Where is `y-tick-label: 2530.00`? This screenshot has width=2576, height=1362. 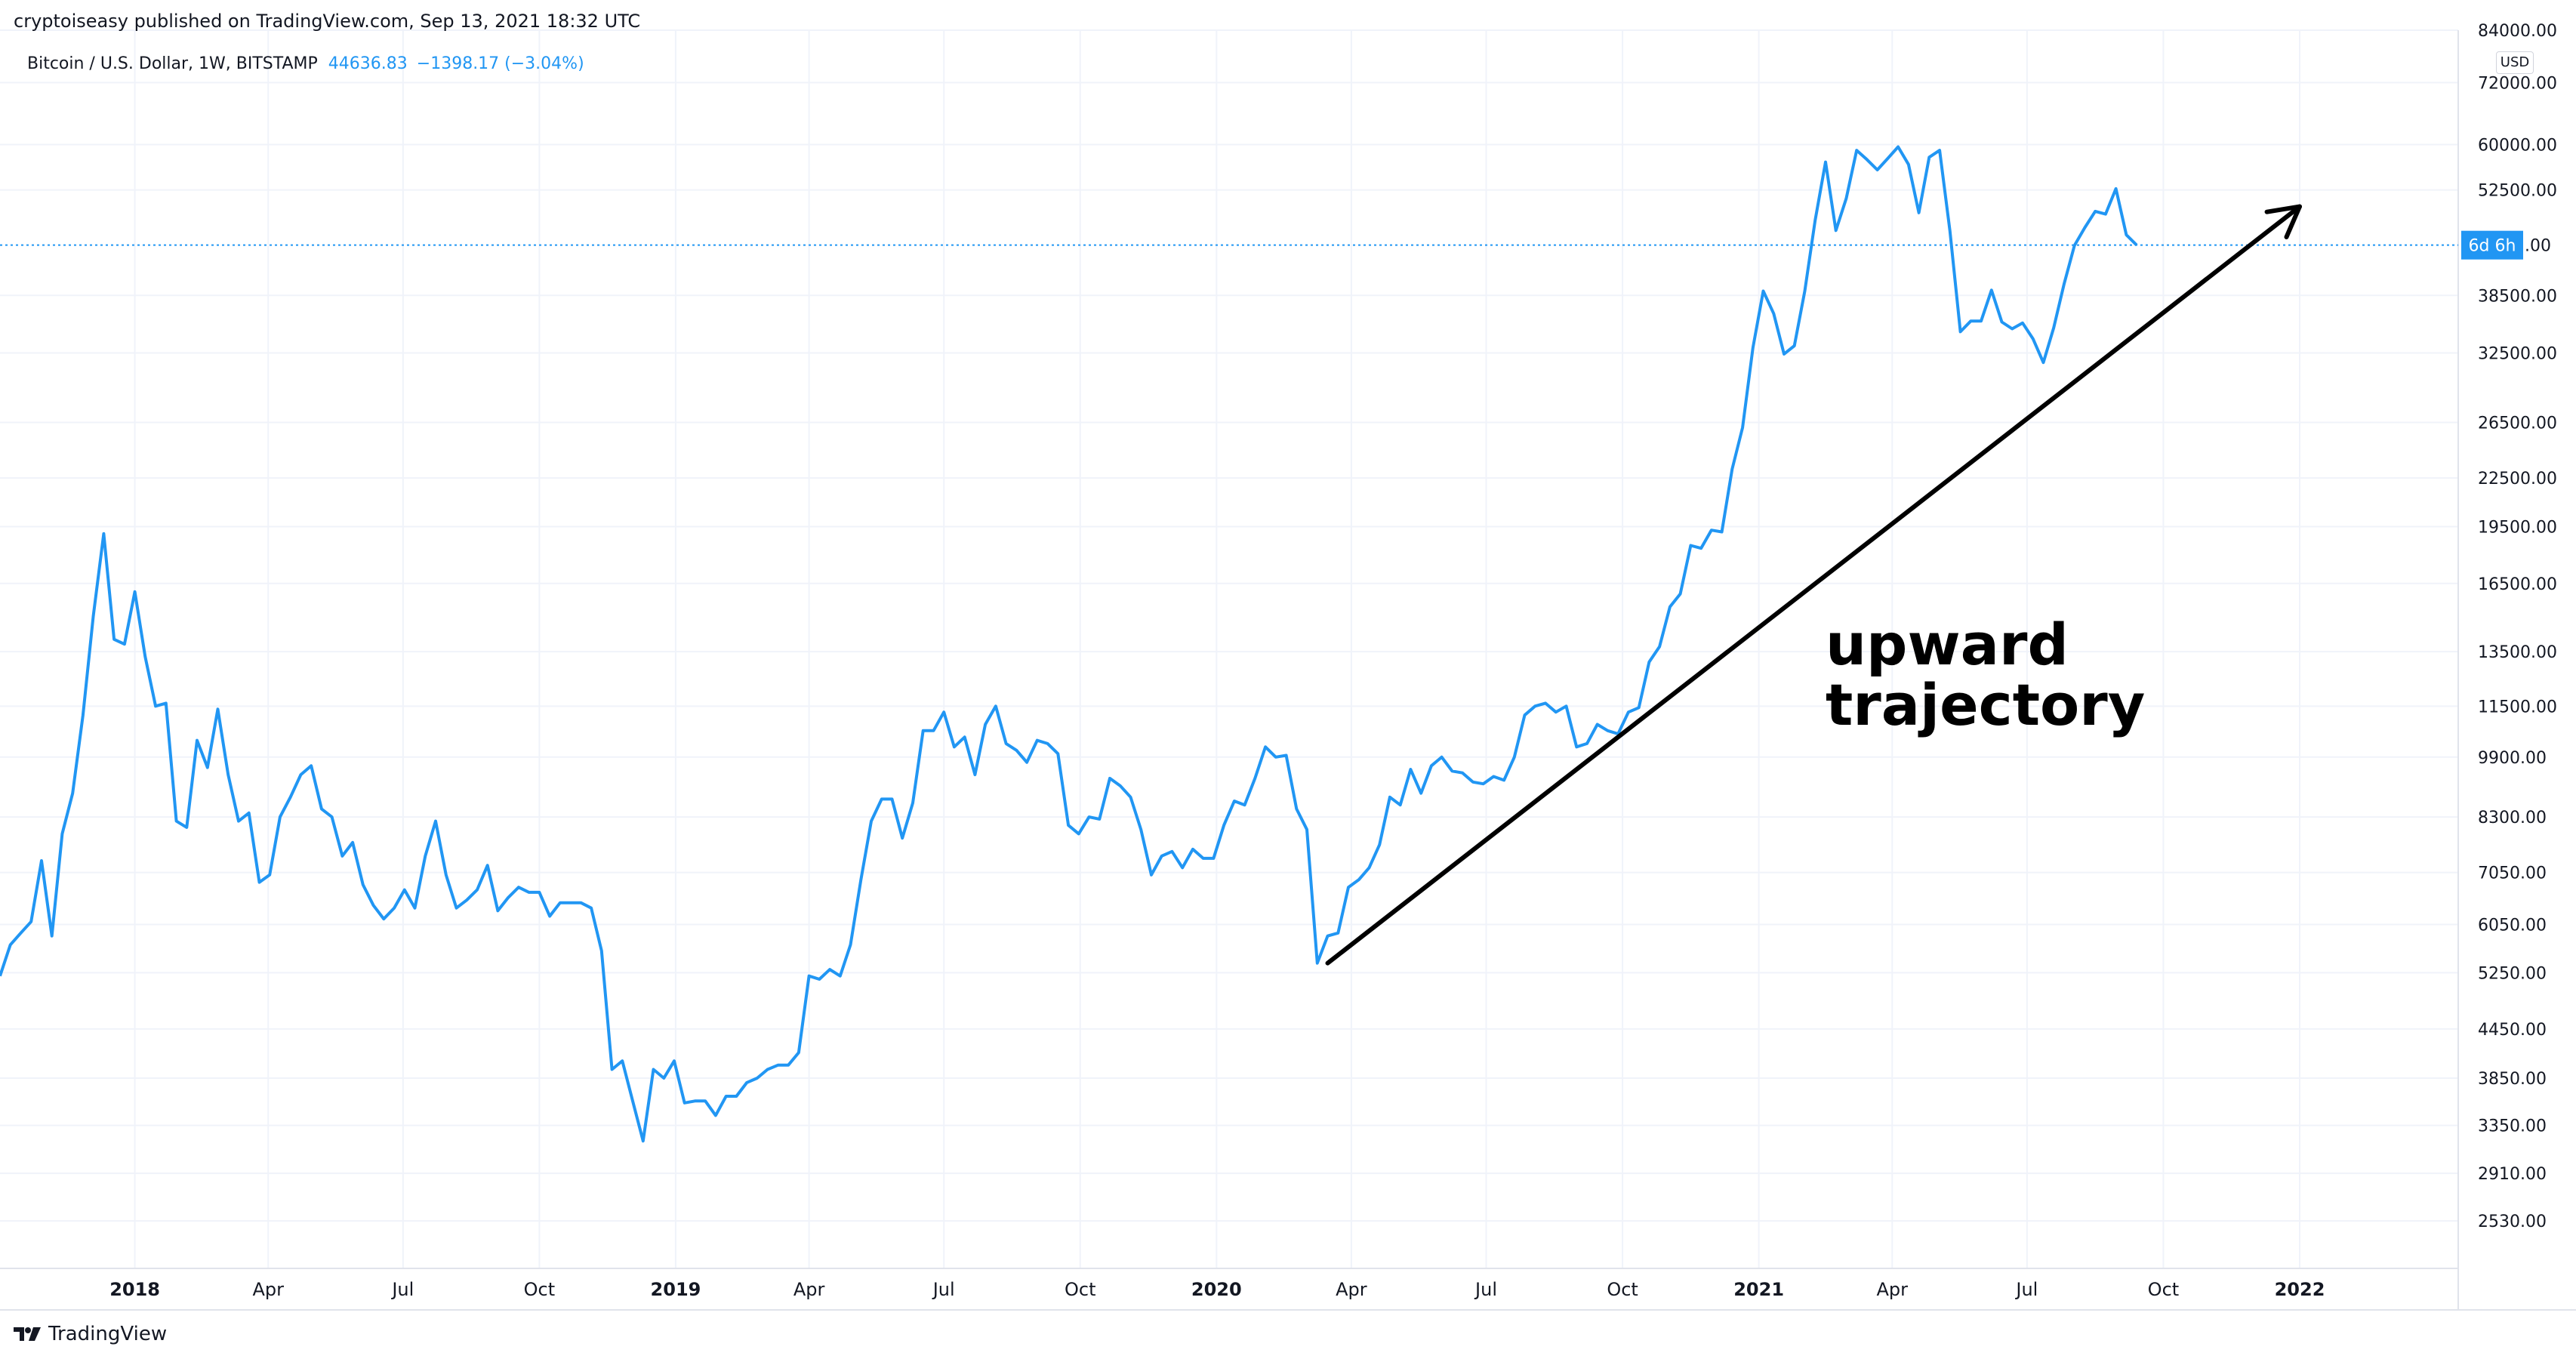
y-tick-label: 2530.00 is located at coordinates (2512, 1222).